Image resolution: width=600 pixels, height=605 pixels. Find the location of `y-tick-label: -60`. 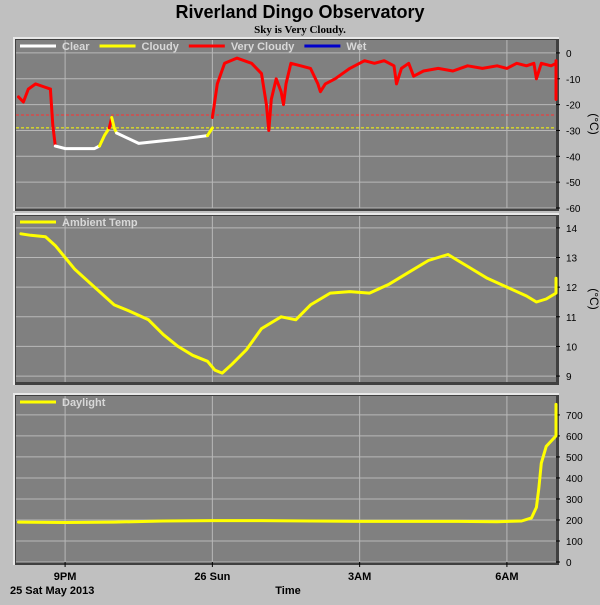

y-tick-label: -60 is located at coordinates (573, 209).